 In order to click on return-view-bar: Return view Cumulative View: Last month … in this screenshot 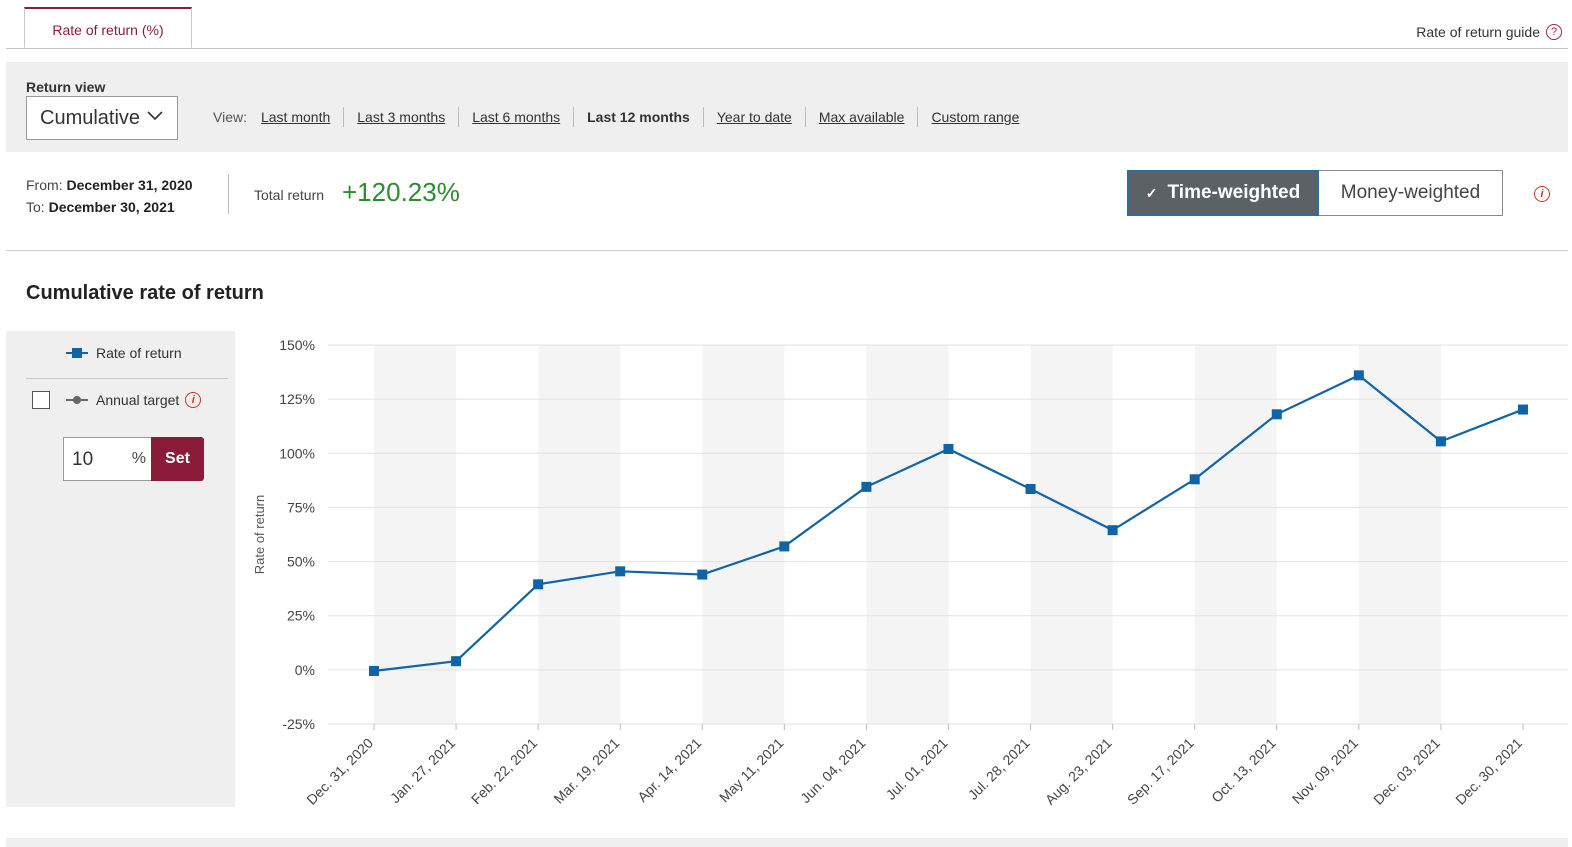, I will do `click(787, 107)`.